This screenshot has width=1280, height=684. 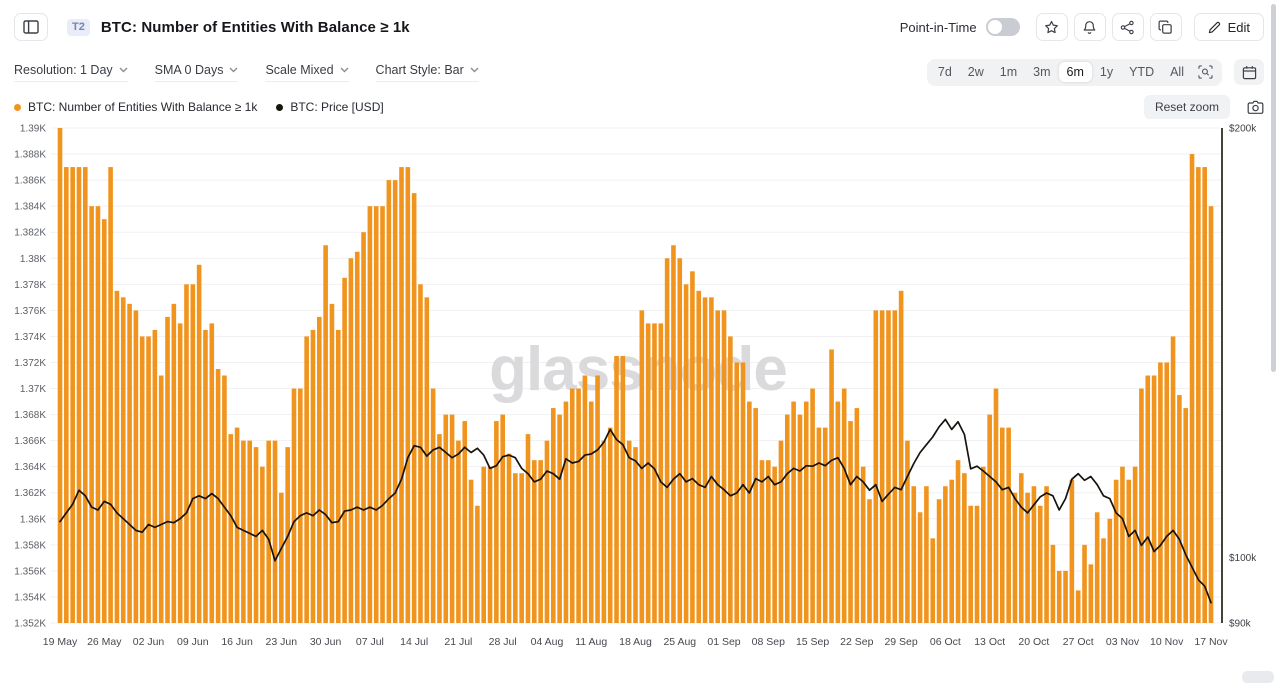 What do you see at coordinates (30, 207) in the screenshot?
I see `left-axis-tick-label: 1.384K` at bounding box center [30, 207].